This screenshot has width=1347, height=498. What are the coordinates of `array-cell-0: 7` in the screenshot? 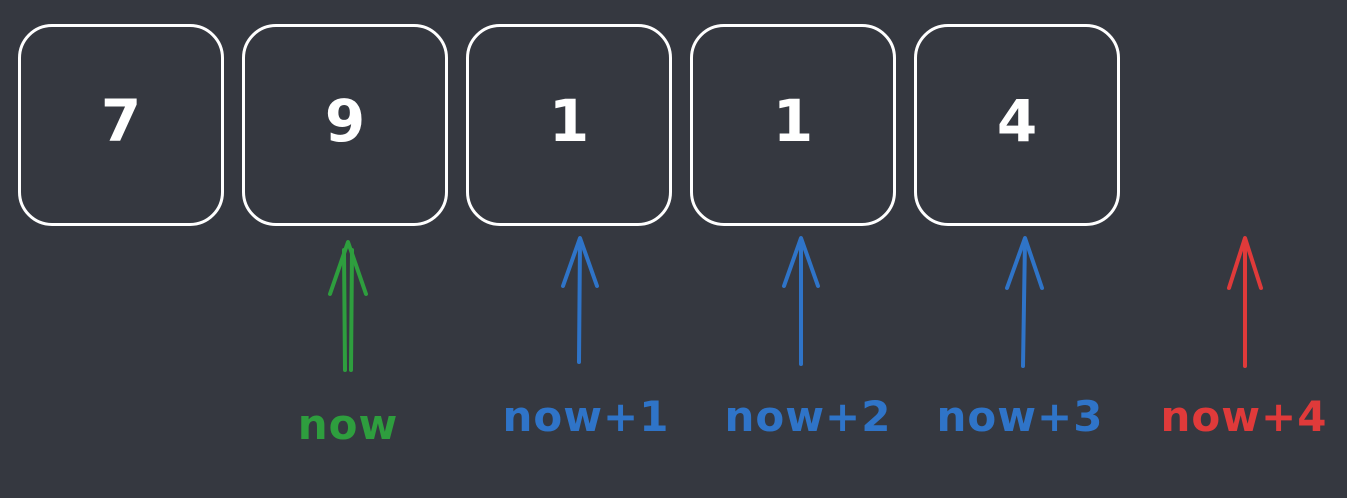 It's located at (121, 125).